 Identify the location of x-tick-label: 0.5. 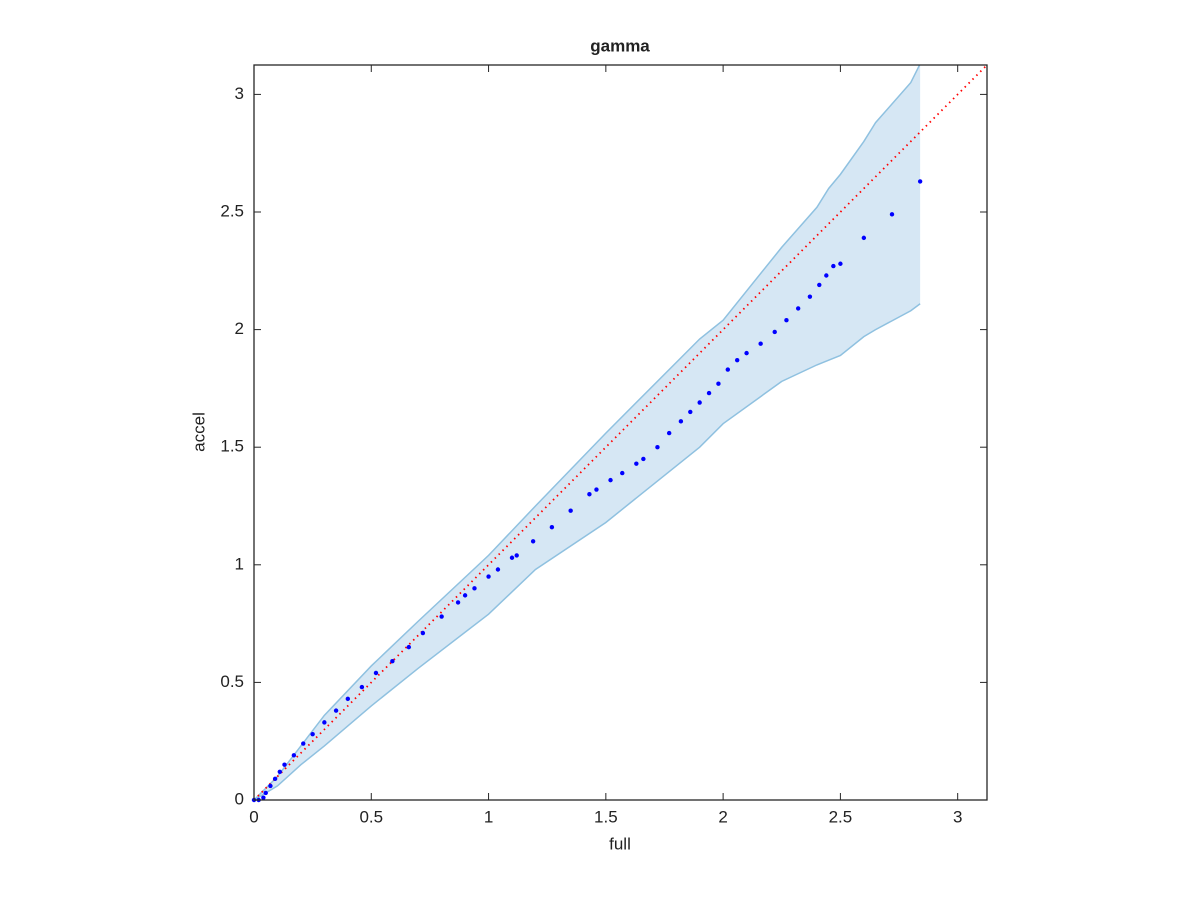
(371, 816).